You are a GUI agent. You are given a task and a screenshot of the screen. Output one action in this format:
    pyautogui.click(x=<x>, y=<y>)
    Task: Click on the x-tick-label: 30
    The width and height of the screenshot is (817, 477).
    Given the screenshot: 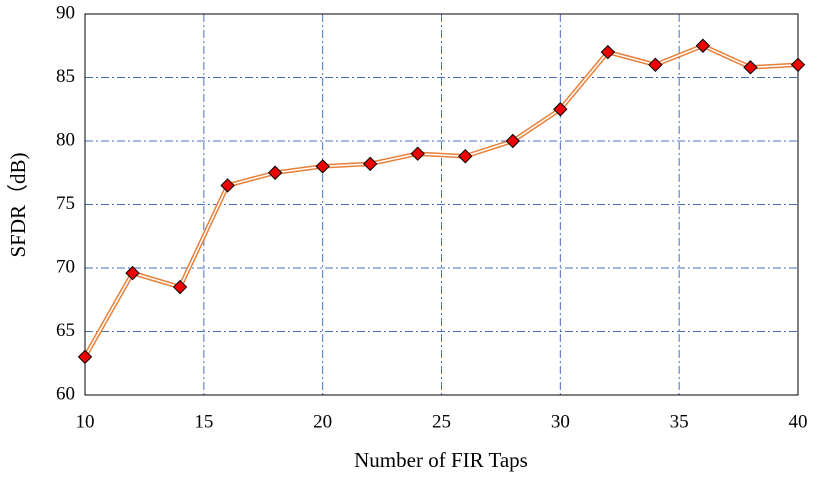 What is the action you would take?
    pyautogui.click(x=560, y=421)
    